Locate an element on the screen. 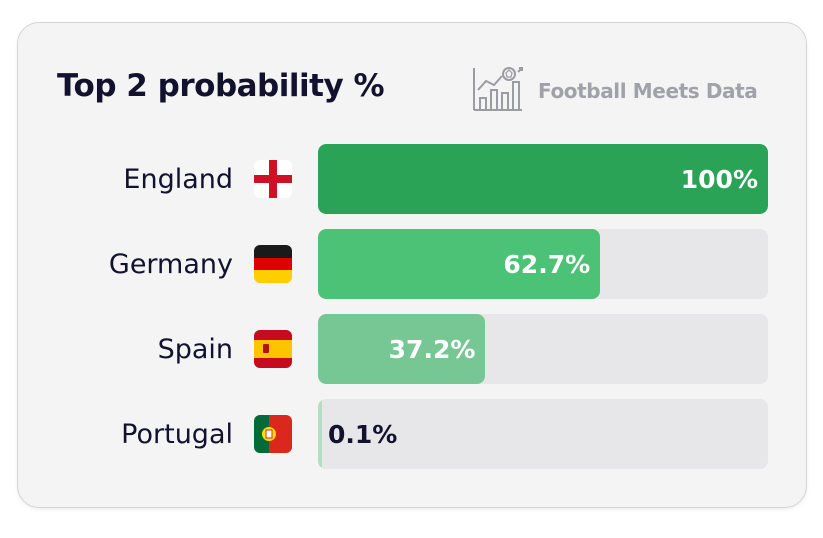 The image size is (823, 538). brand-logo: Football Meets Data is located at coordinates (615, 91).